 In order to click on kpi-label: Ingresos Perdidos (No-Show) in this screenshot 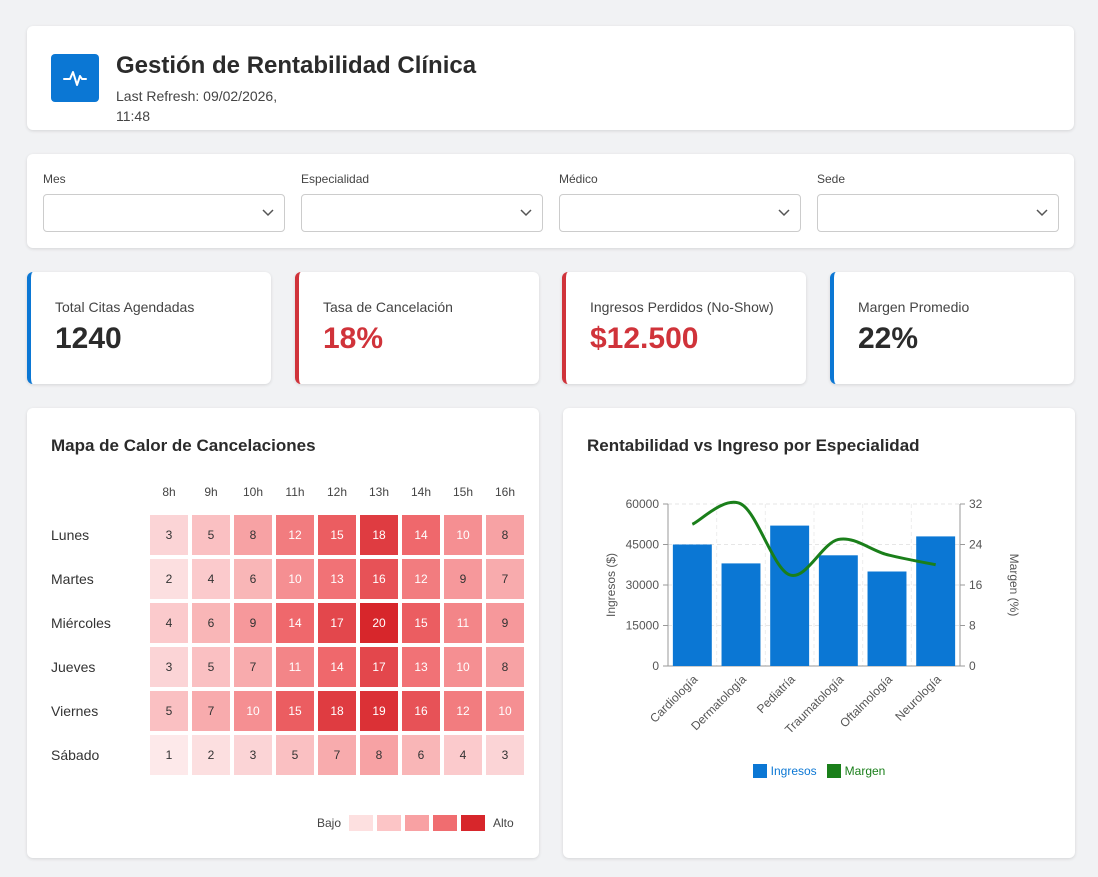, I will do `click(682, 307)`.